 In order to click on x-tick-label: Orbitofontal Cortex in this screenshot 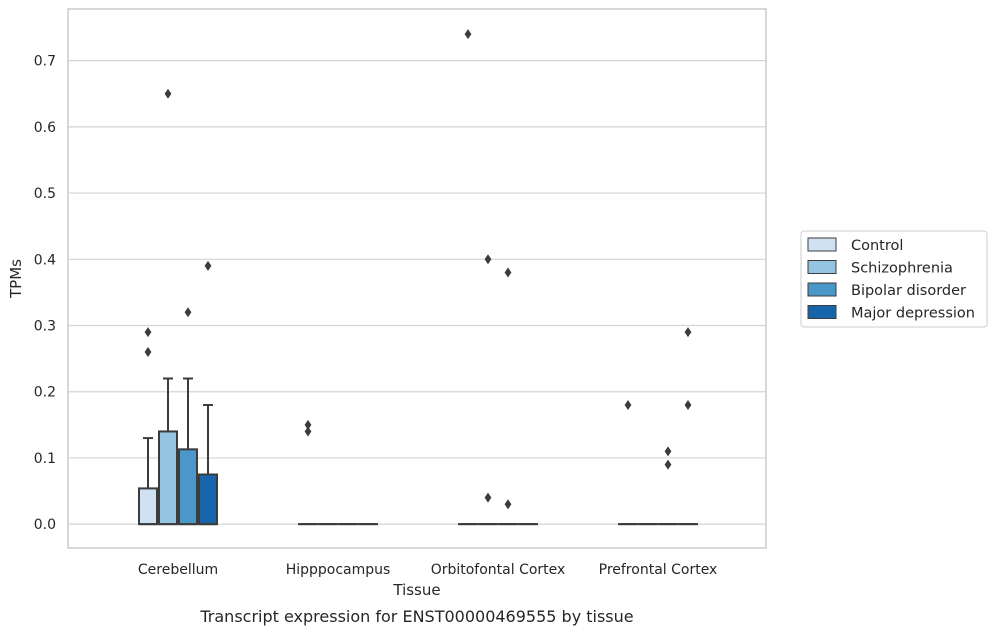, I will do `click(498, 570)`.